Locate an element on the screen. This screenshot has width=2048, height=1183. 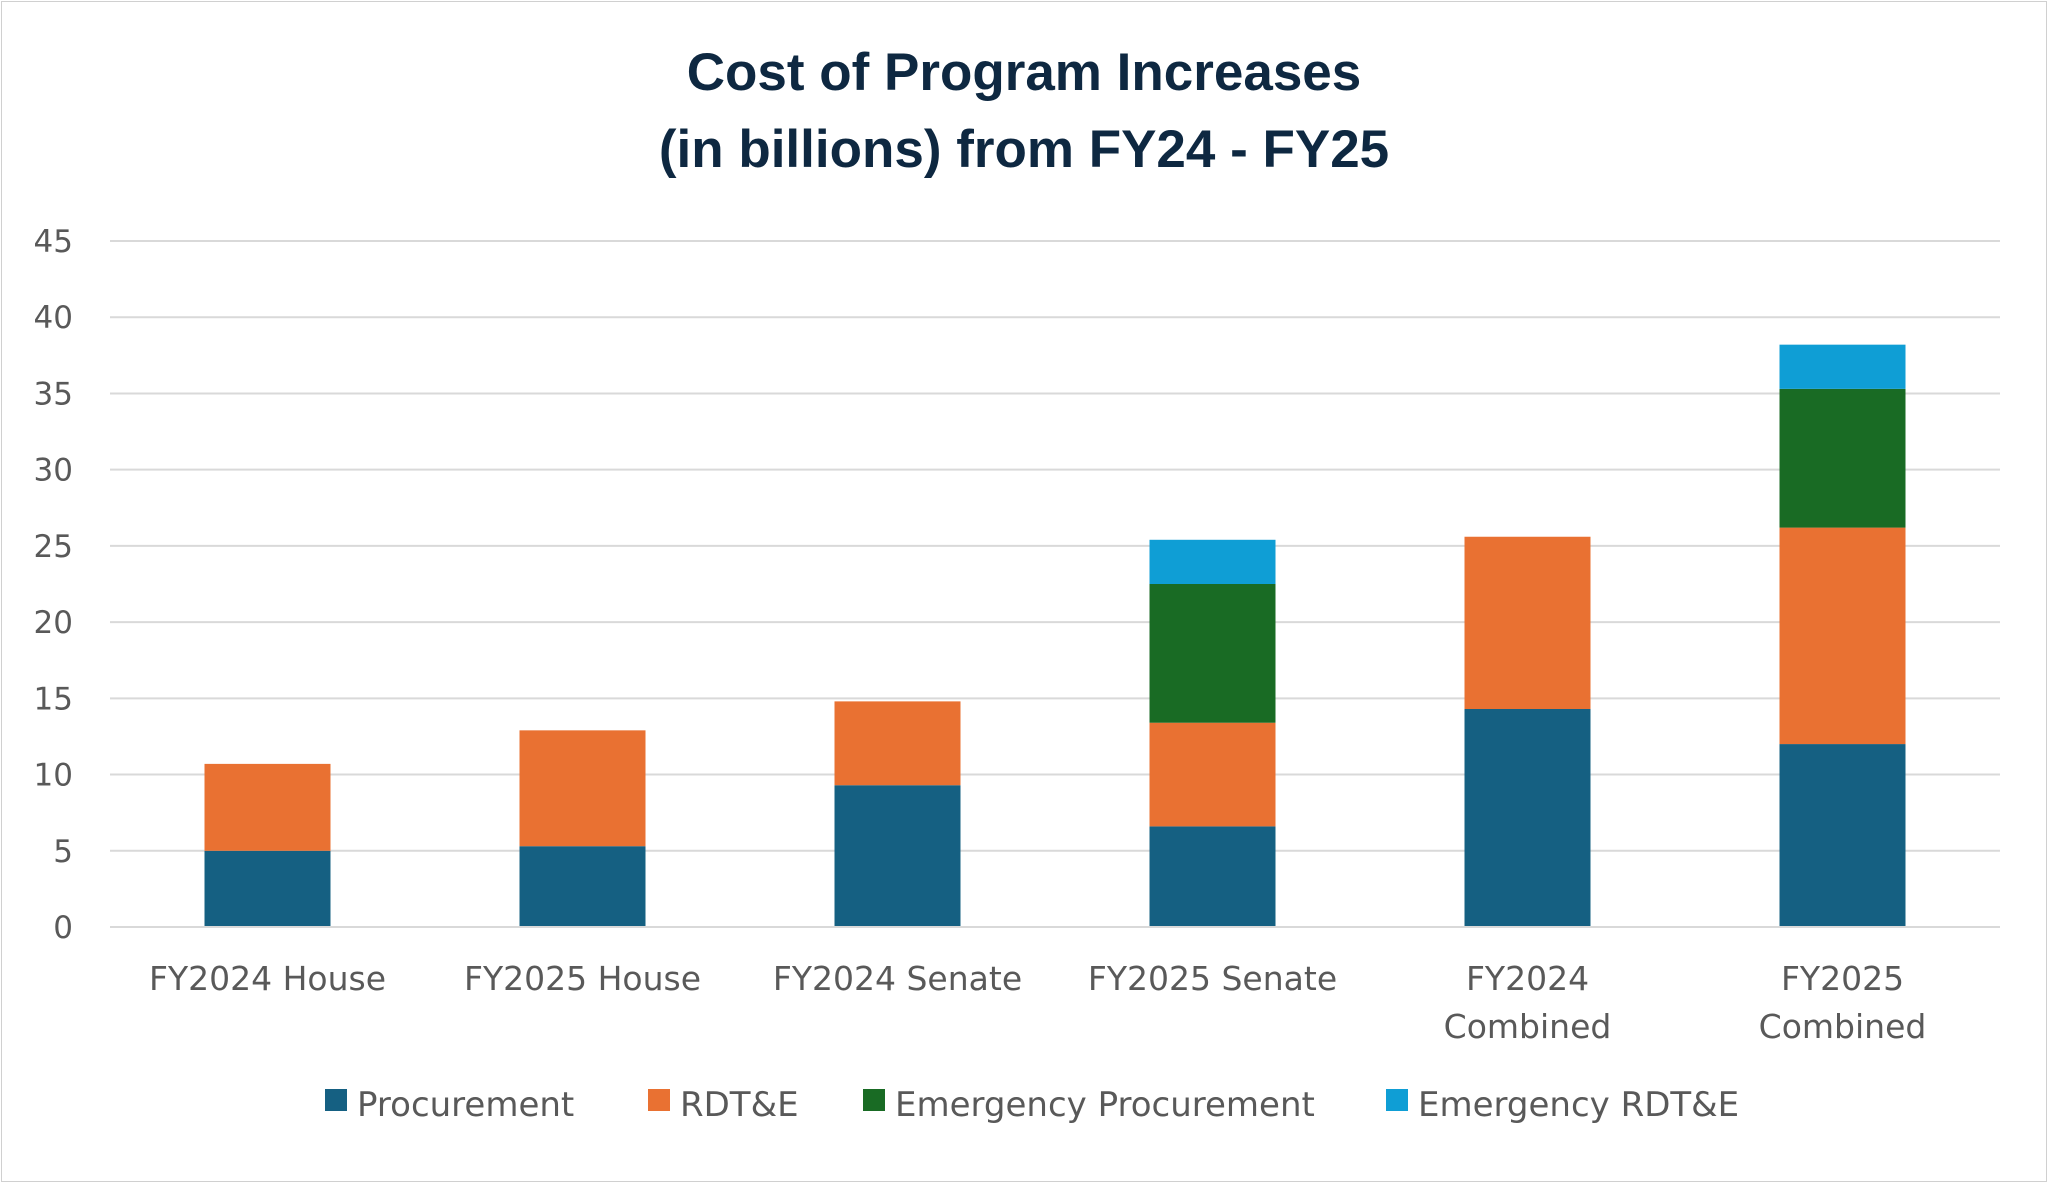
legend-item: Procurement is located at coordinates (449, 1105).